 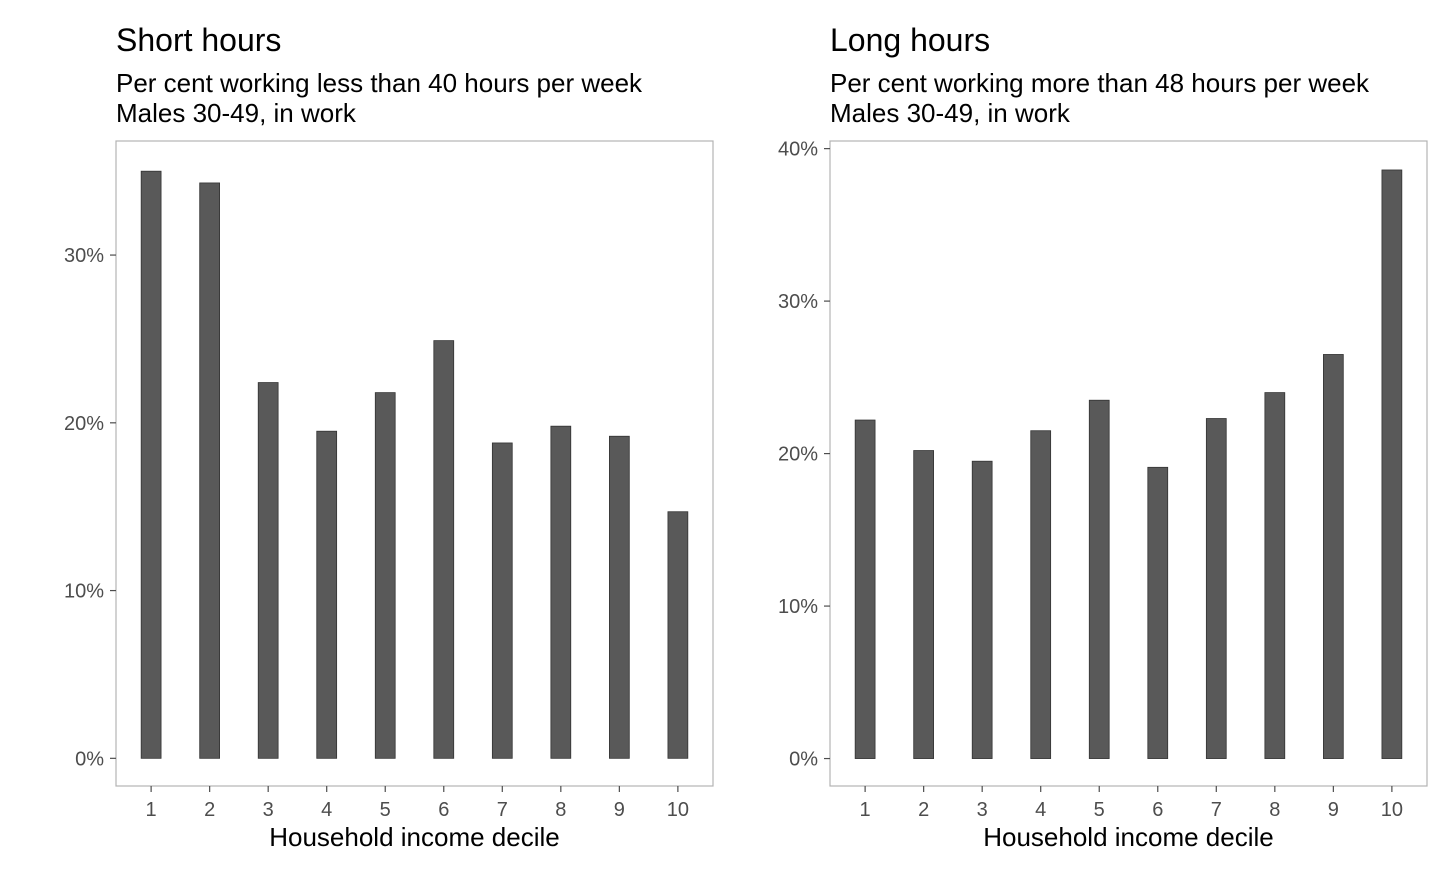 I want to click on y-tick-label: 40%, so click(x=798, y=150).